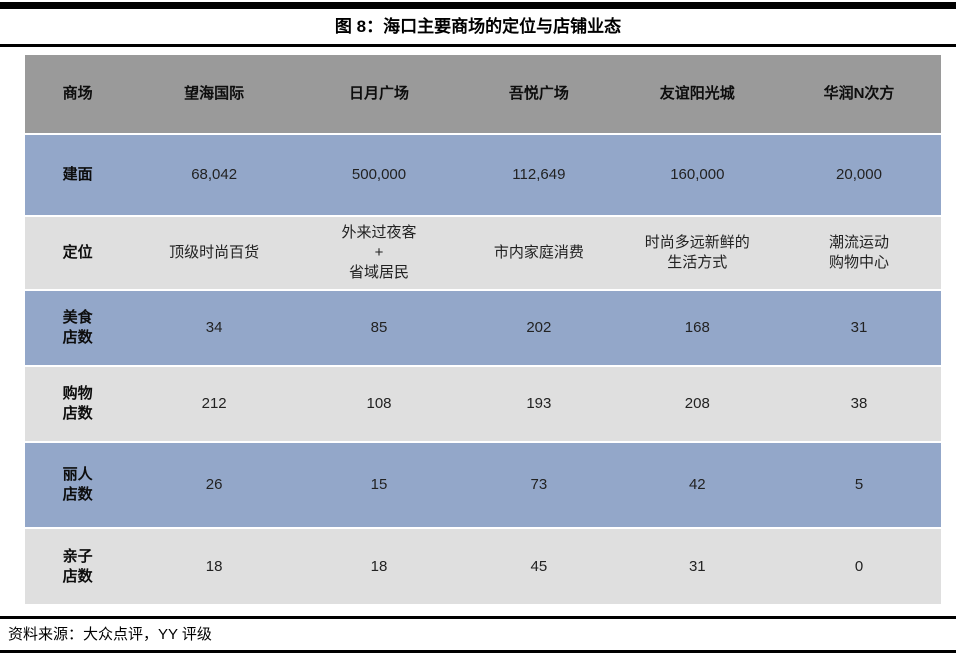 The width and height of the screenshot is (956, 662). What do you see at coordinates (697, 93) in the screenshot?
I see `column-header-youyi: 友谊阳光城` at bounding box center [697, 93].